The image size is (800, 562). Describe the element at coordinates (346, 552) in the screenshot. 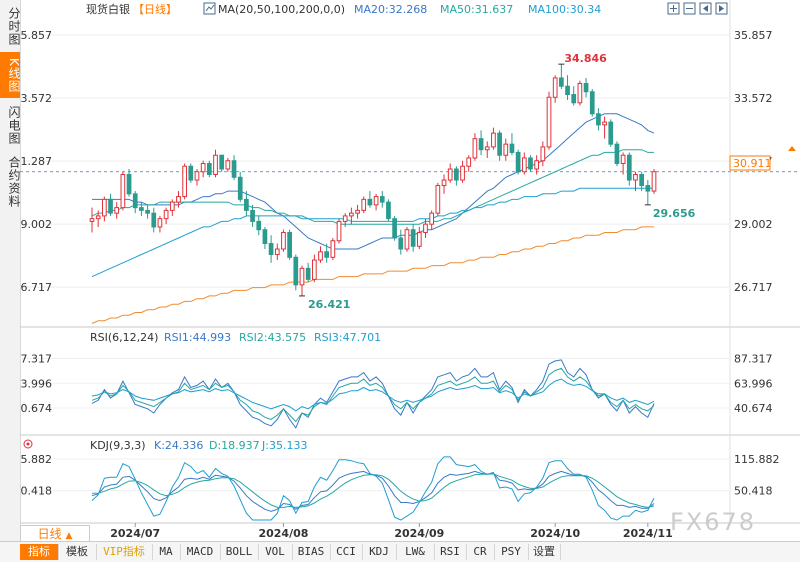

I see `indicator-tab-cci: CCI` at that location.